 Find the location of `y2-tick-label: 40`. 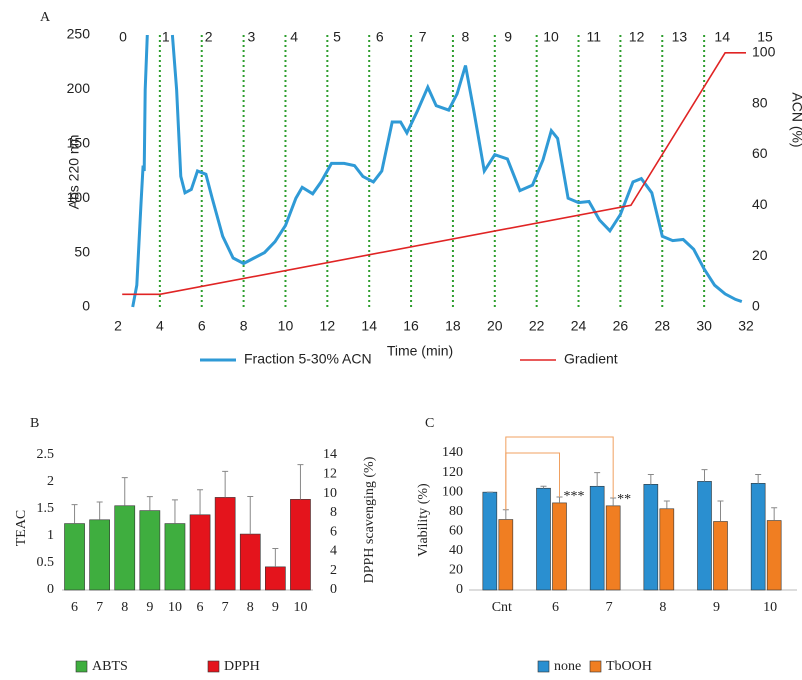

y2-tick-label: 40 is located at coordinates (760, 204).